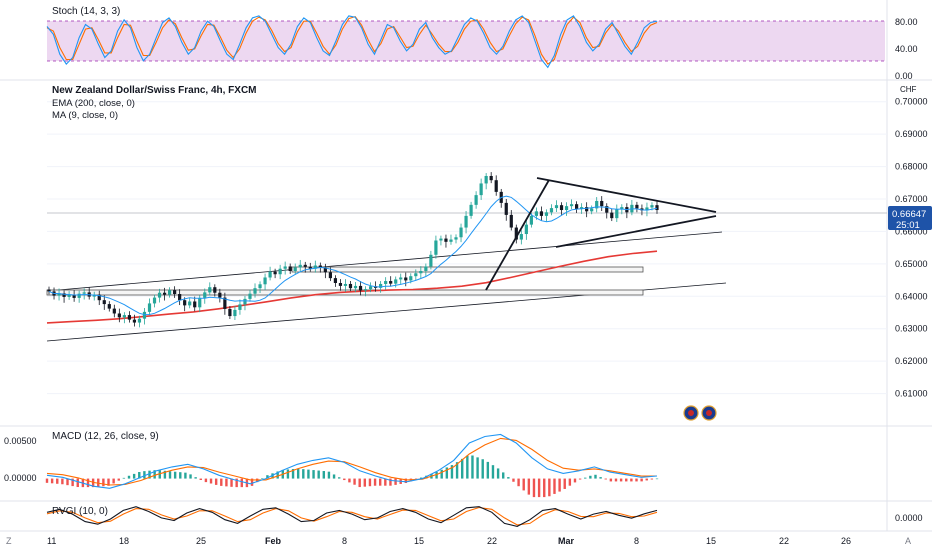 This screenshot has height=550, width=932. Describe the element at coordinates (911, 231) in the screenshot. I see `price-tick-label: 0.66000` at that location.